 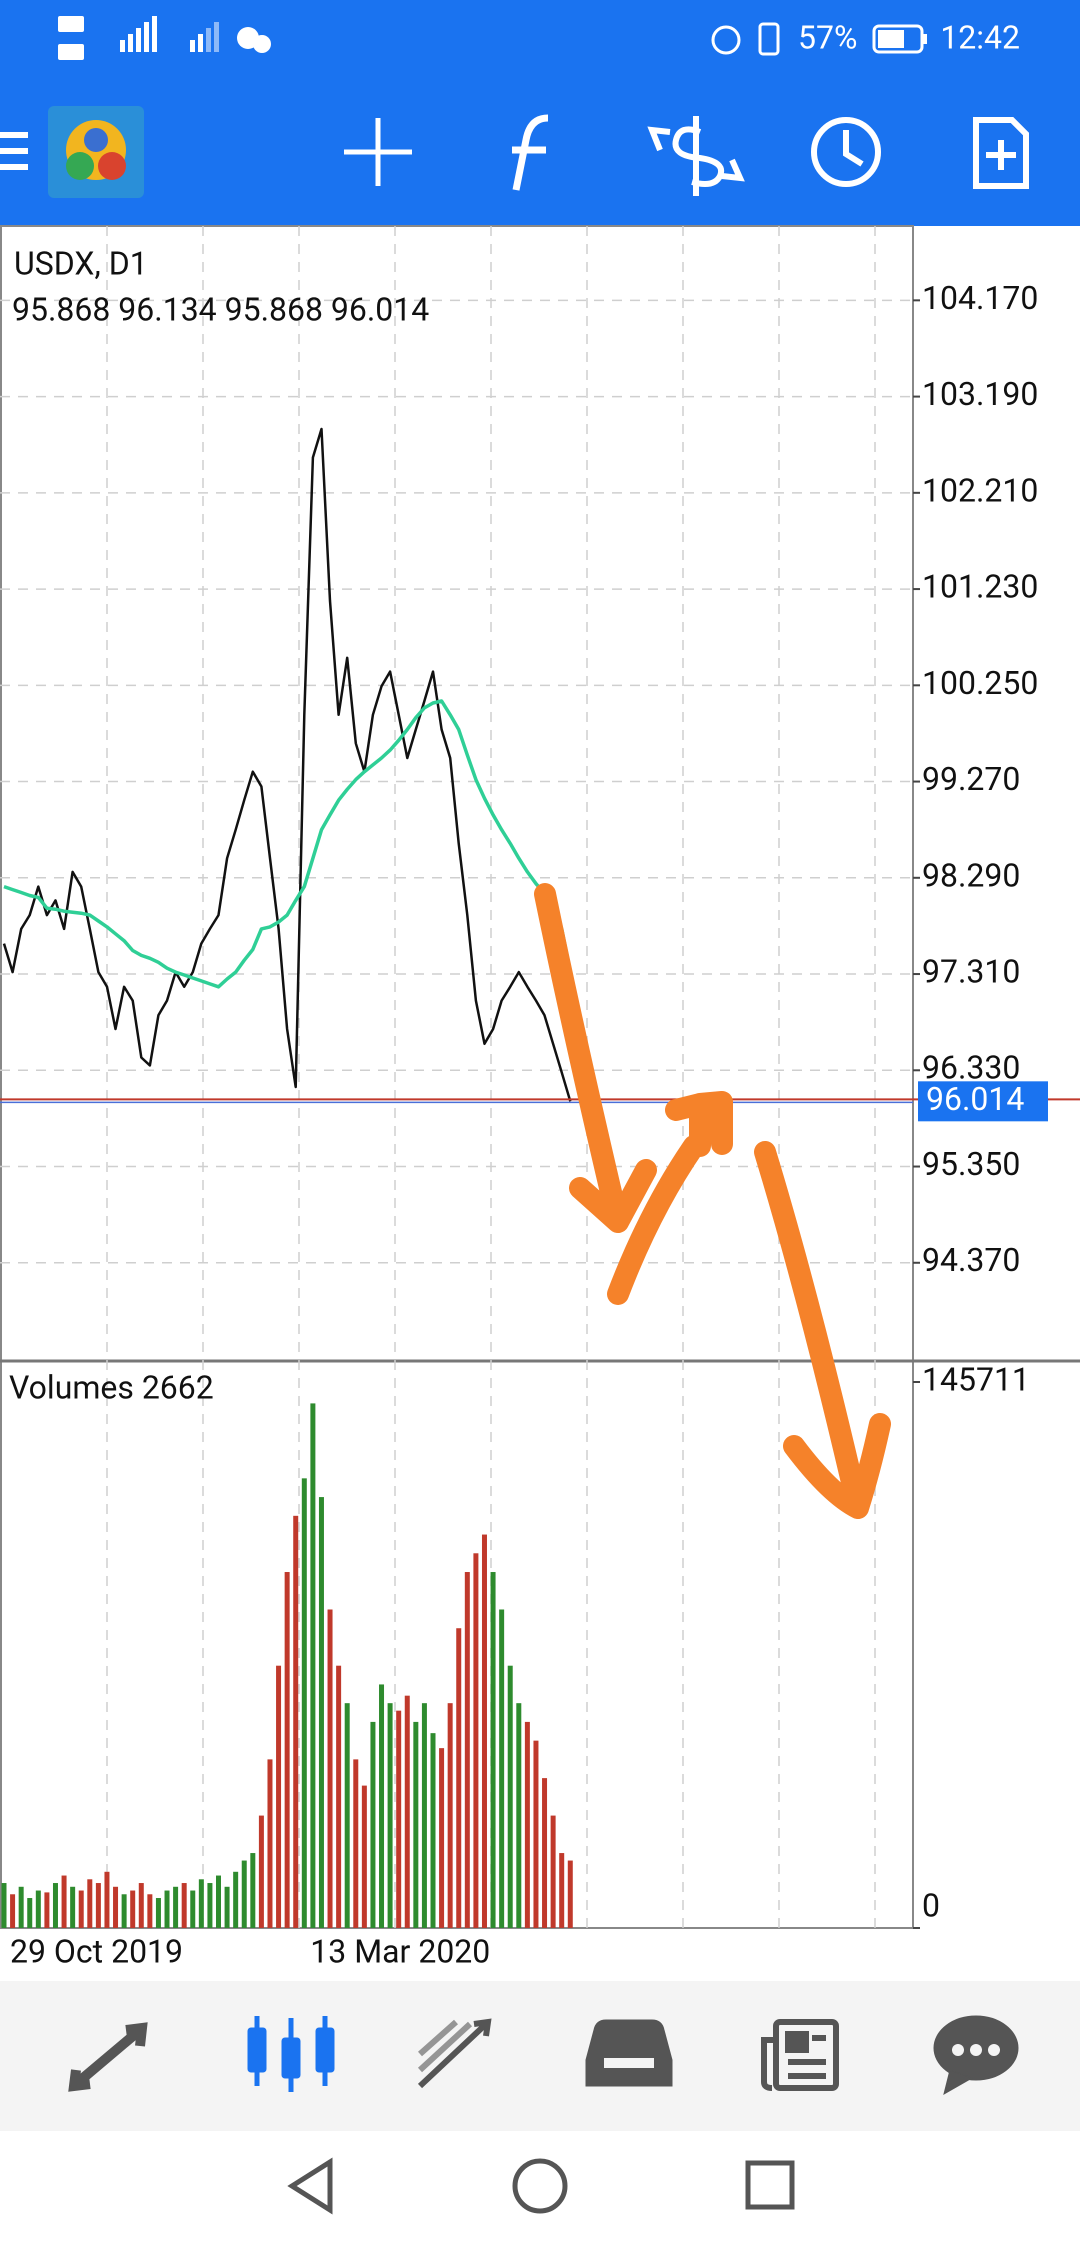 I want to click on menu-button, so click(x=14, y=151).